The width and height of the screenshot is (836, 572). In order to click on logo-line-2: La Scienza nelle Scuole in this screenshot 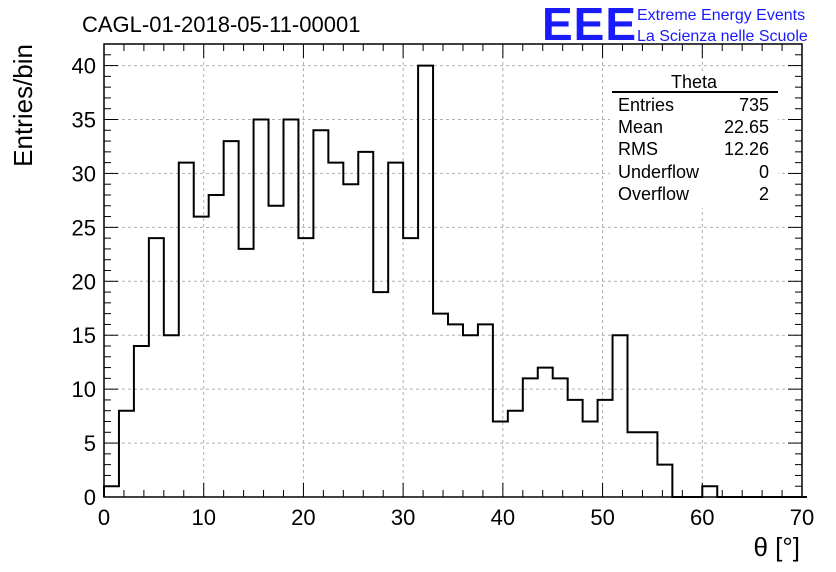, I will do `click(722, 36)`.